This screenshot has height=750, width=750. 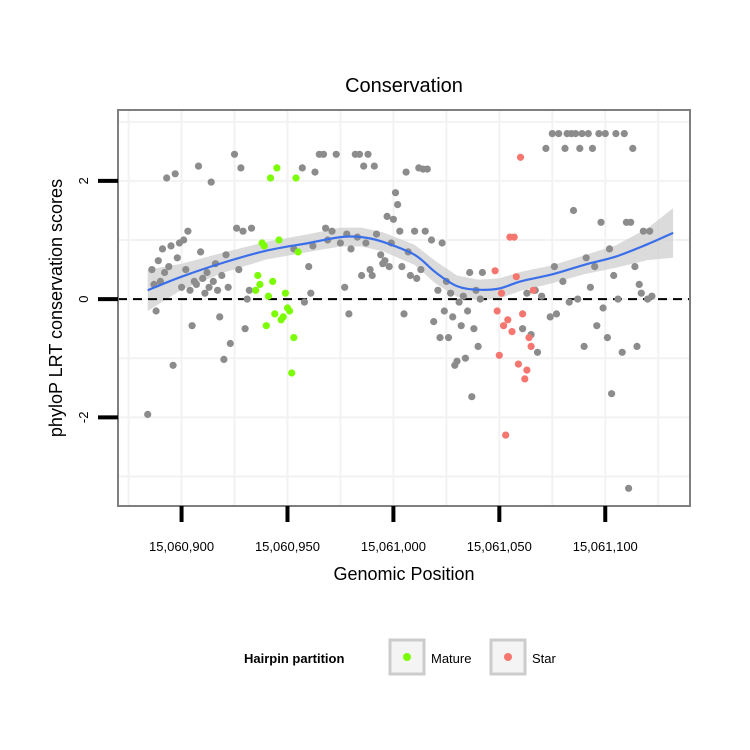 What do you see at coordinates (544, 658) in the screenshot?
I see `legend-label-star: Star` at bounding box center [544, 658].